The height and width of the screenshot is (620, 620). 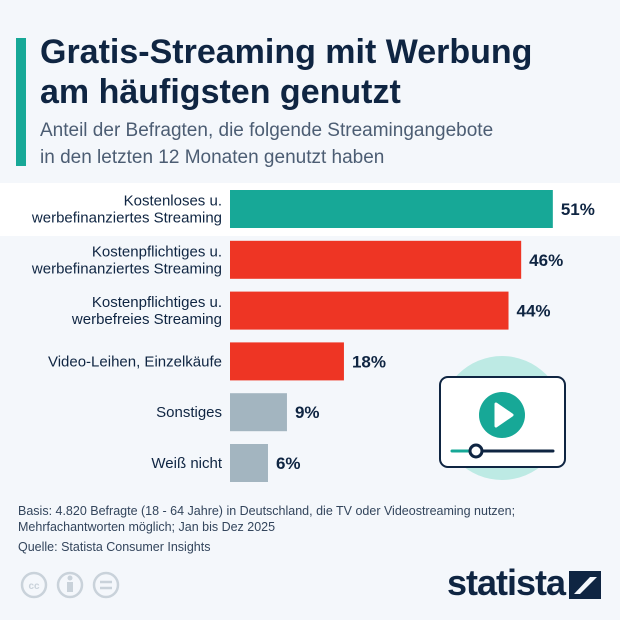 I want to click on category-label: Video-Leihen, Einzelkäufe, so click(x=135, y=361).